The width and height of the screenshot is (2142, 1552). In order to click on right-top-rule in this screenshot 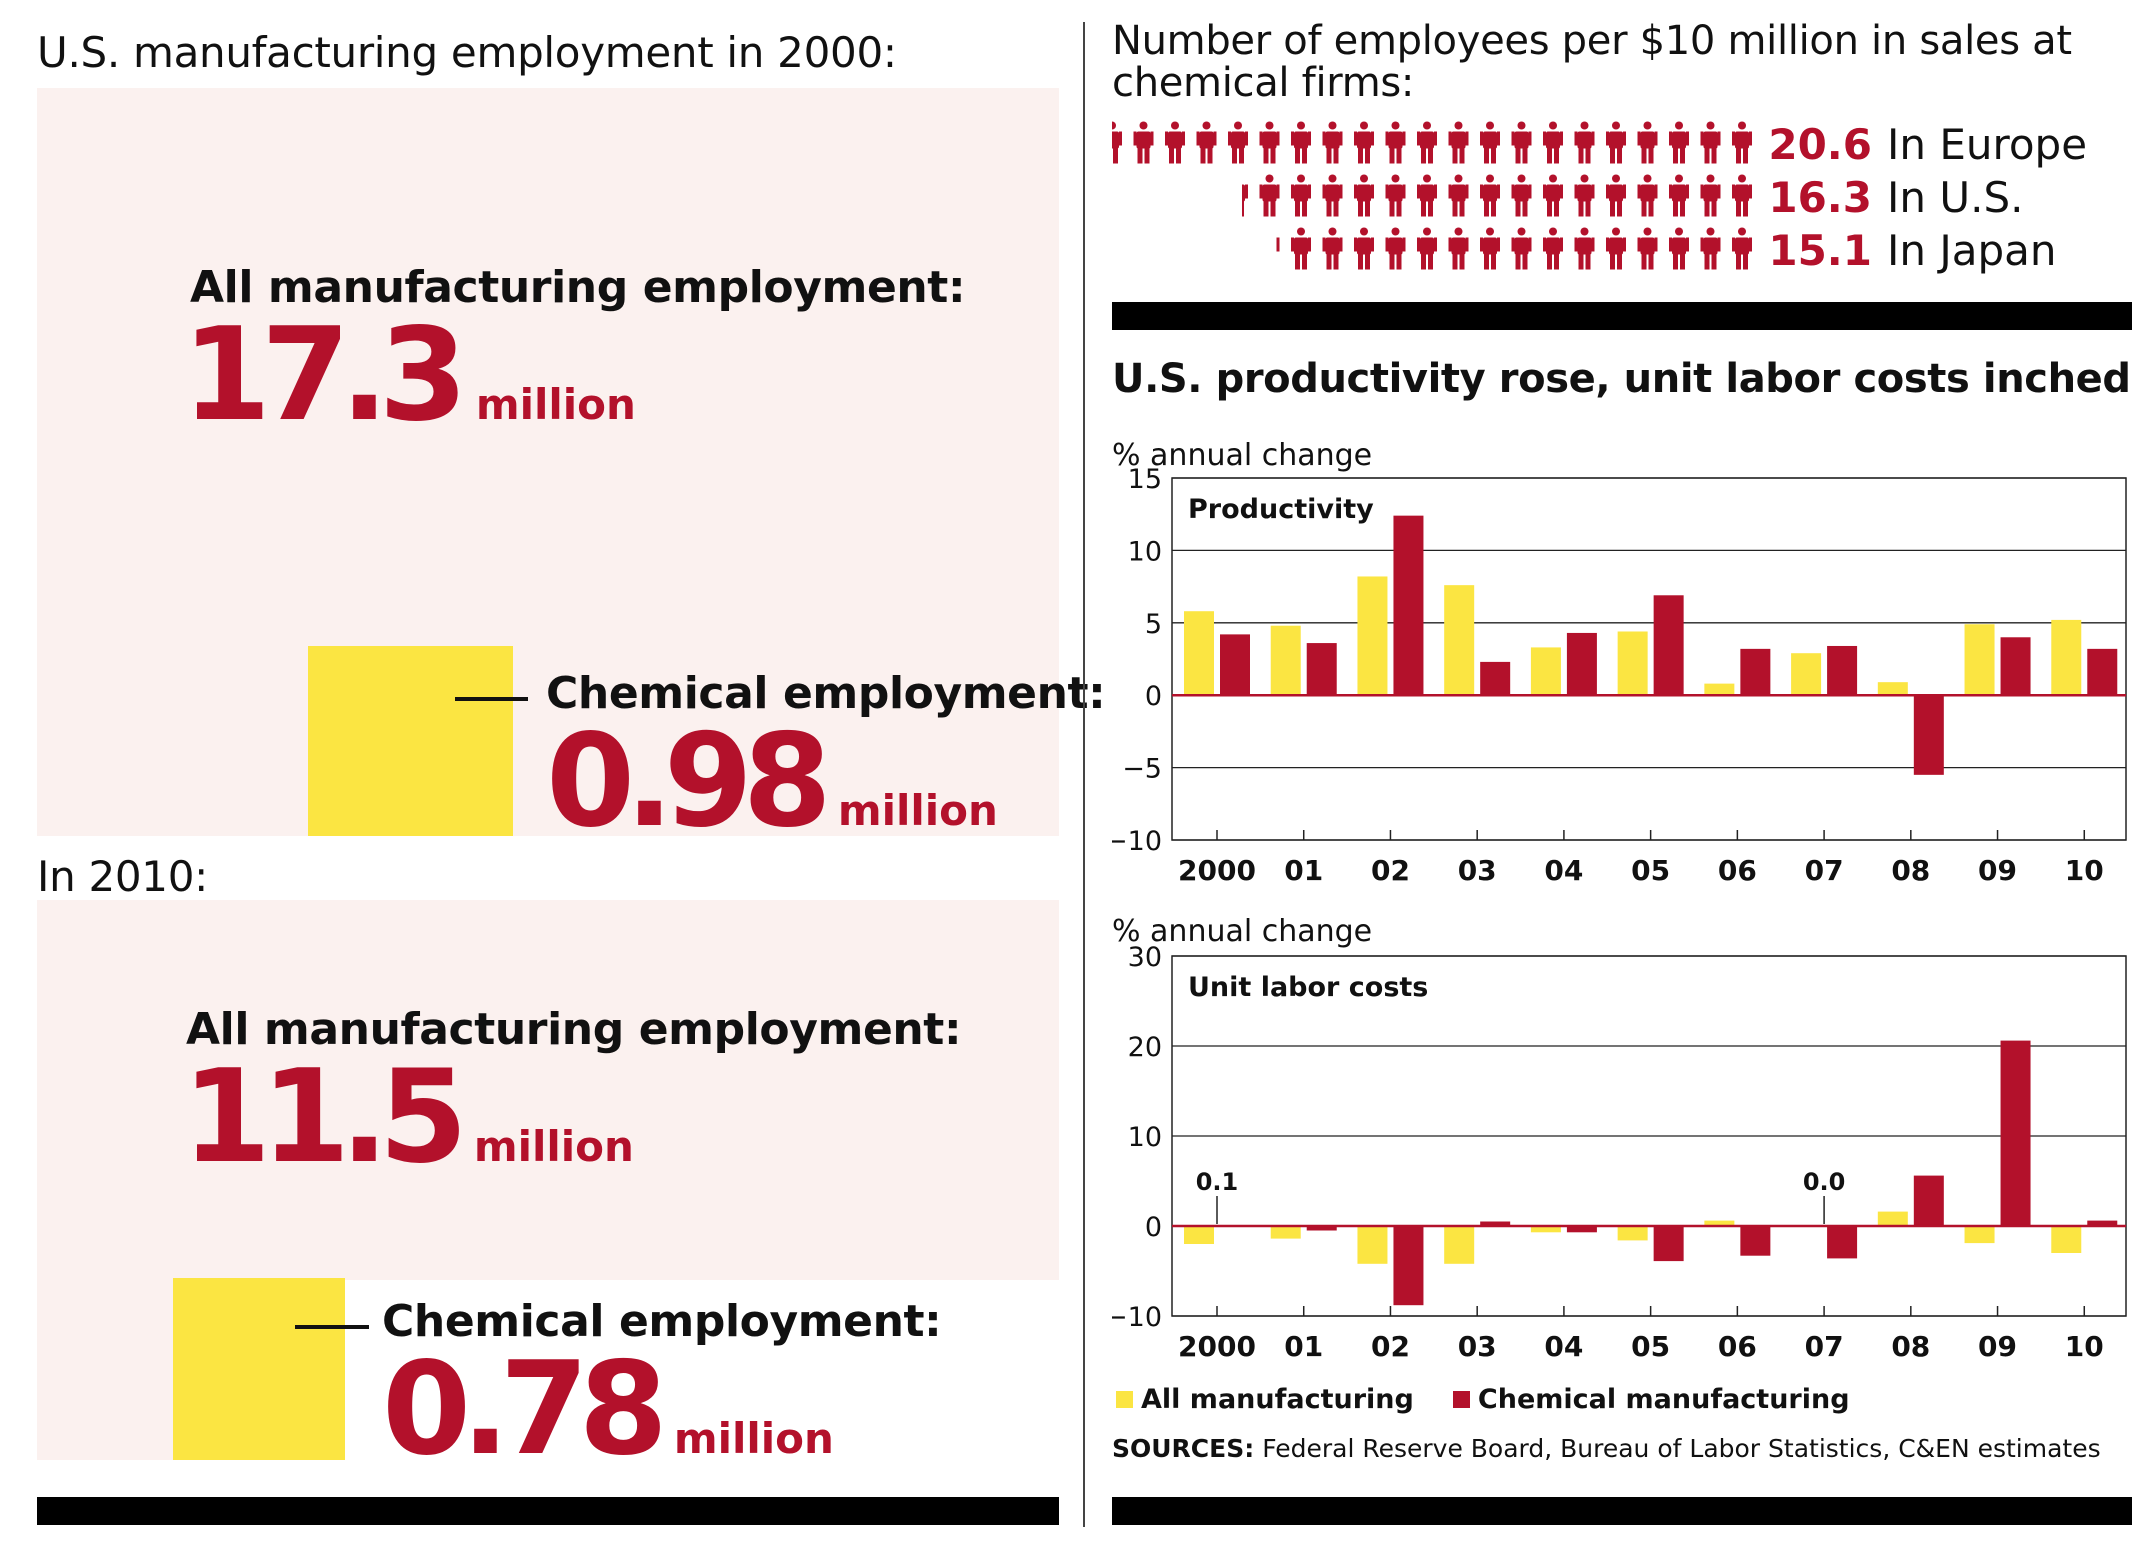, I will do `click(1622, 316)`.